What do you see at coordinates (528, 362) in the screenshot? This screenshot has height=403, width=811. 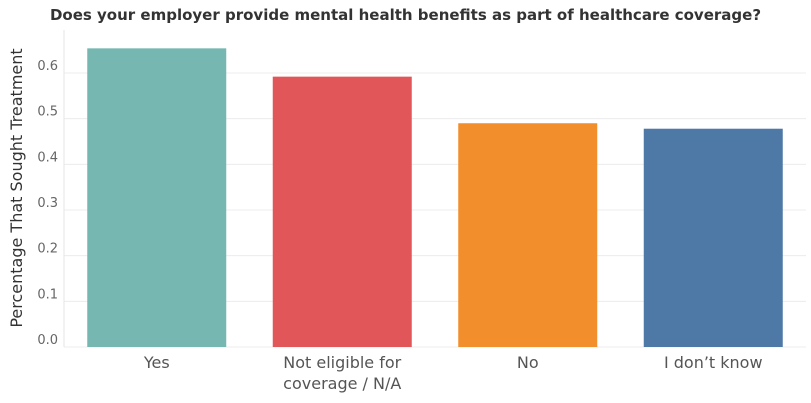 I see `x-tick-label: No` at bounding box center [528, 362].